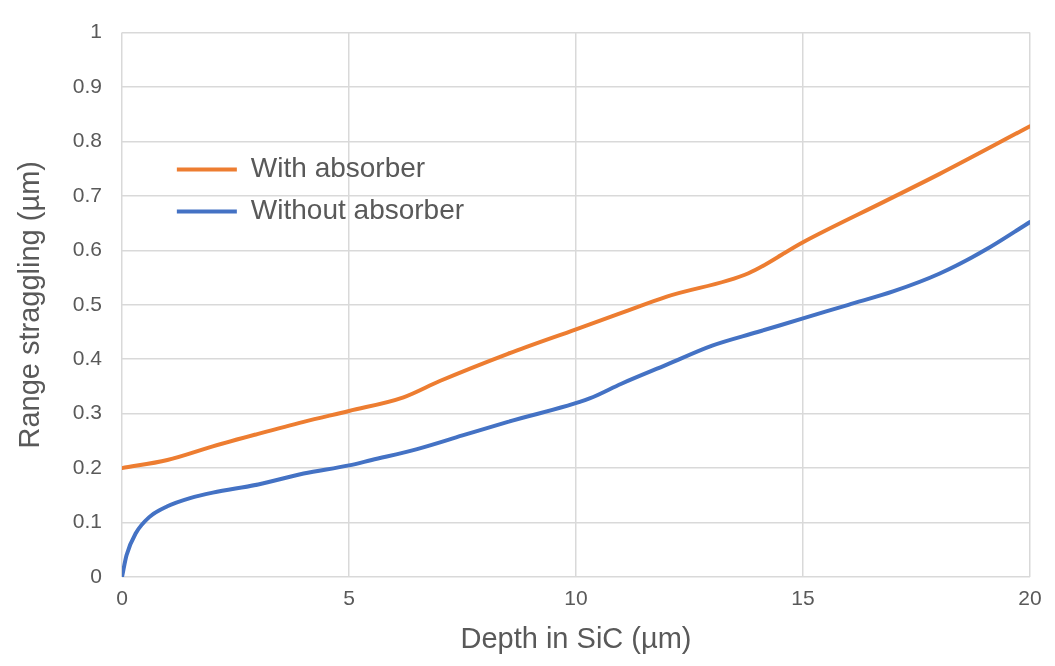 Image resolution: width=1055 pixels, height=666 pixels. I want to click on y-tick-label: 0, so click(96, 575).